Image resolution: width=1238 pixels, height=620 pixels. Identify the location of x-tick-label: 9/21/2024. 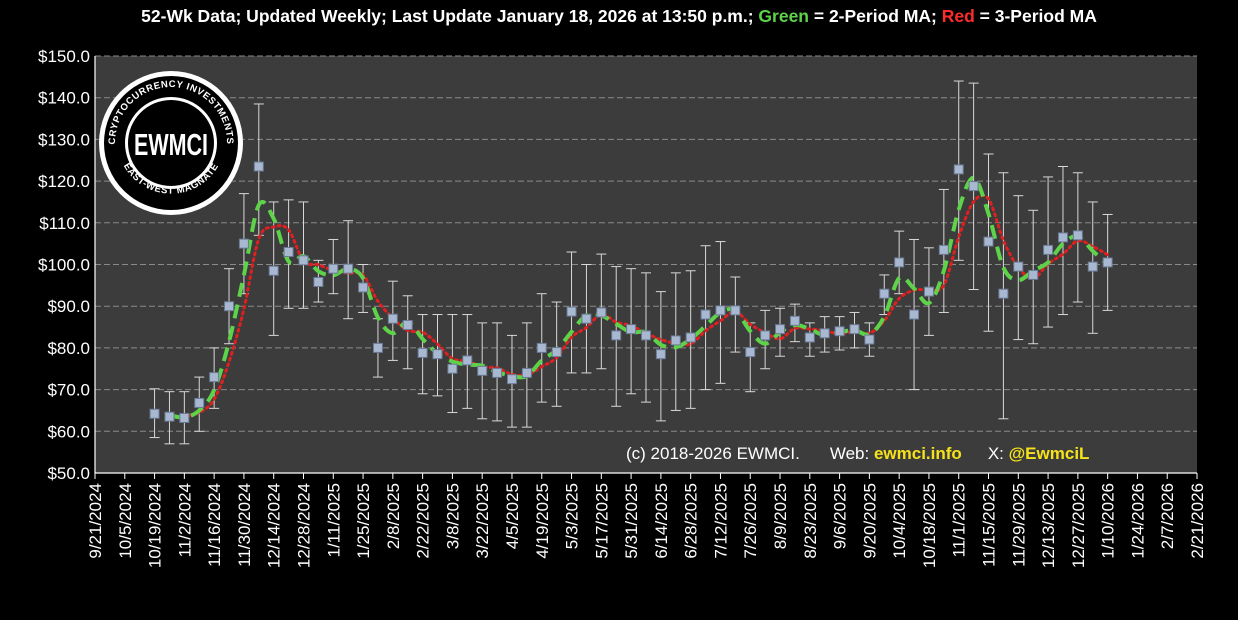
(95, 521).